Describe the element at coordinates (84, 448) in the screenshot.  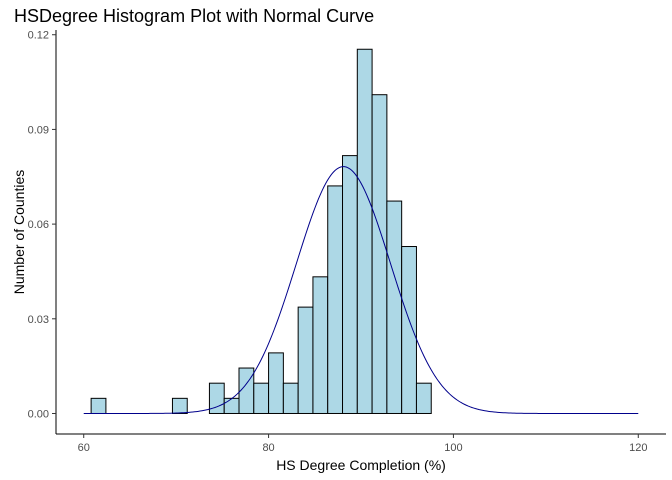
I see `x-tick-label: 60` at that location.